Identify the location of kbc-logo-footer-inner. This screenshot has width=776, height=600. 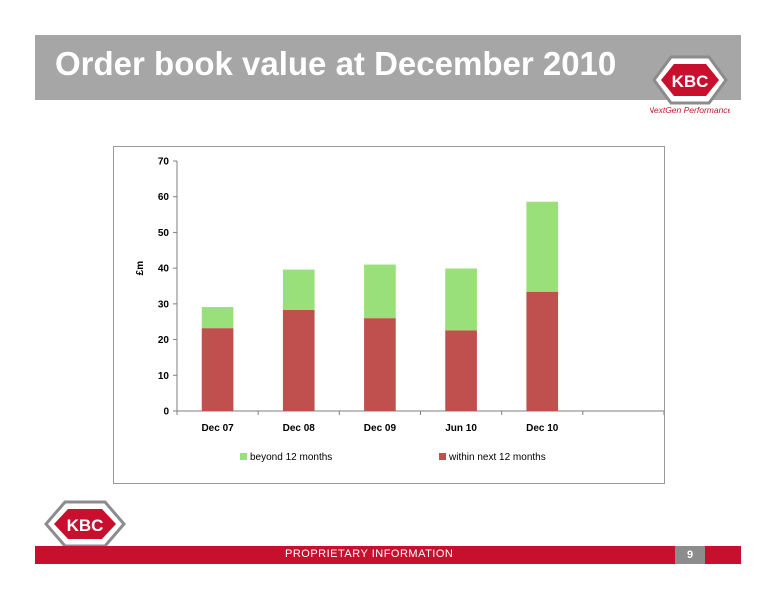
(85, 524).